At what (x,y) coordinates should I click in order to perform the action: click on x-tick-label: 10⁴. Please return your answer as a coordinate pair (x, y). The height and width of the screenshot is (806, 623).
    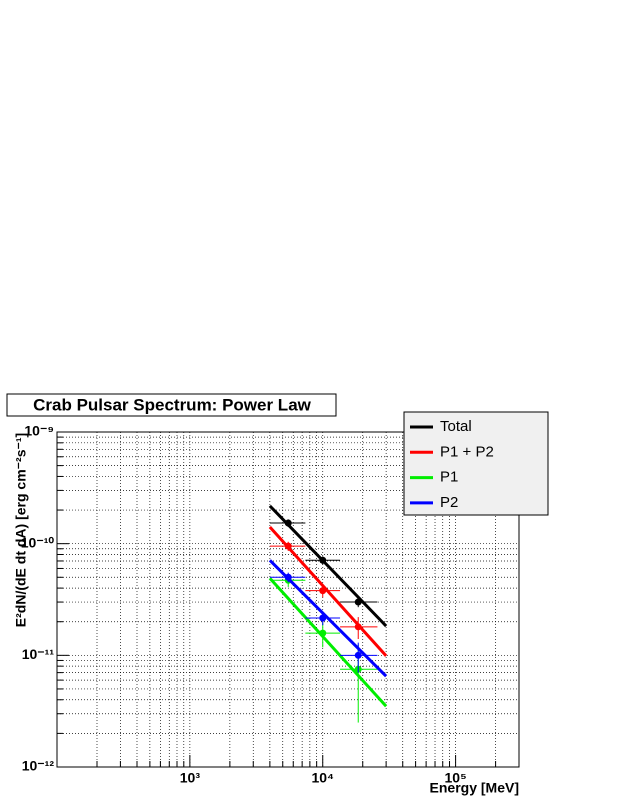
    Looking at the image, I should click on (322, 778).